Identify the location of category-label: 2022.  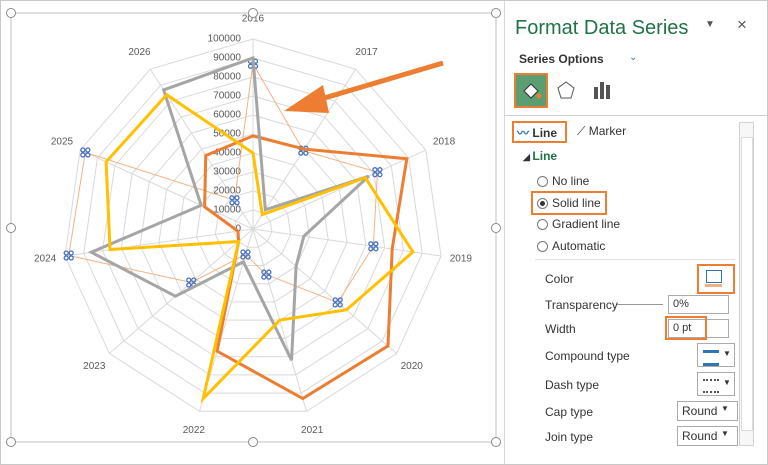
(194, 430).